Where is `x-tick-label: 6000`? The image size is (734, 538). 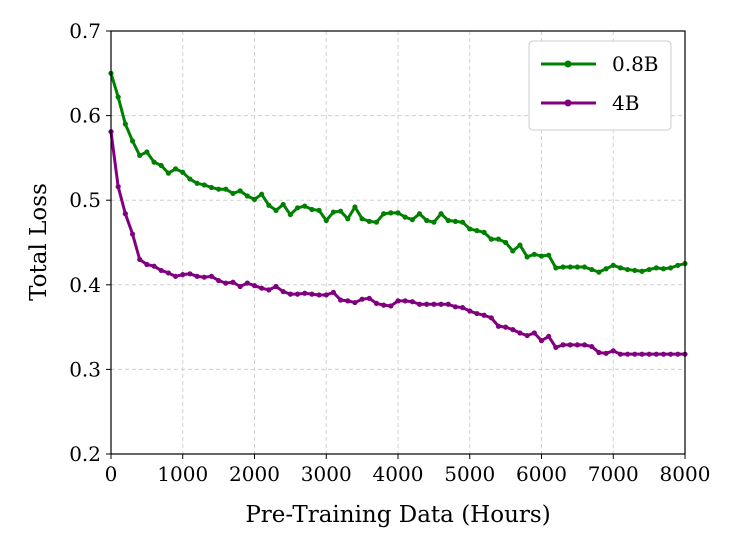
x-tick-label: 6000 is located at coordinates (541, 474).